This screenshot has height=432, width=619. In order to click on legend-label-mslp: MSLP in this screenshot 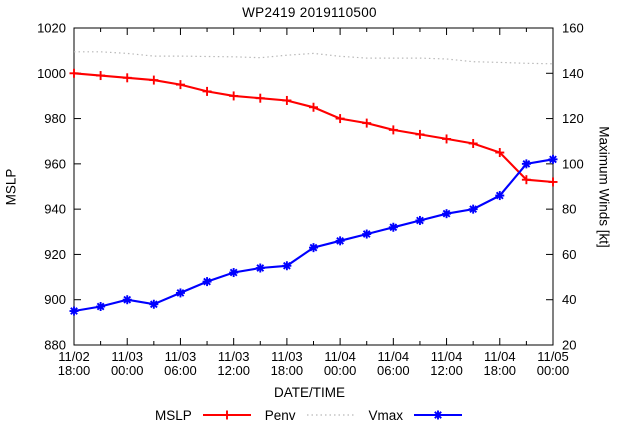, I will do `click(173, 415)`.